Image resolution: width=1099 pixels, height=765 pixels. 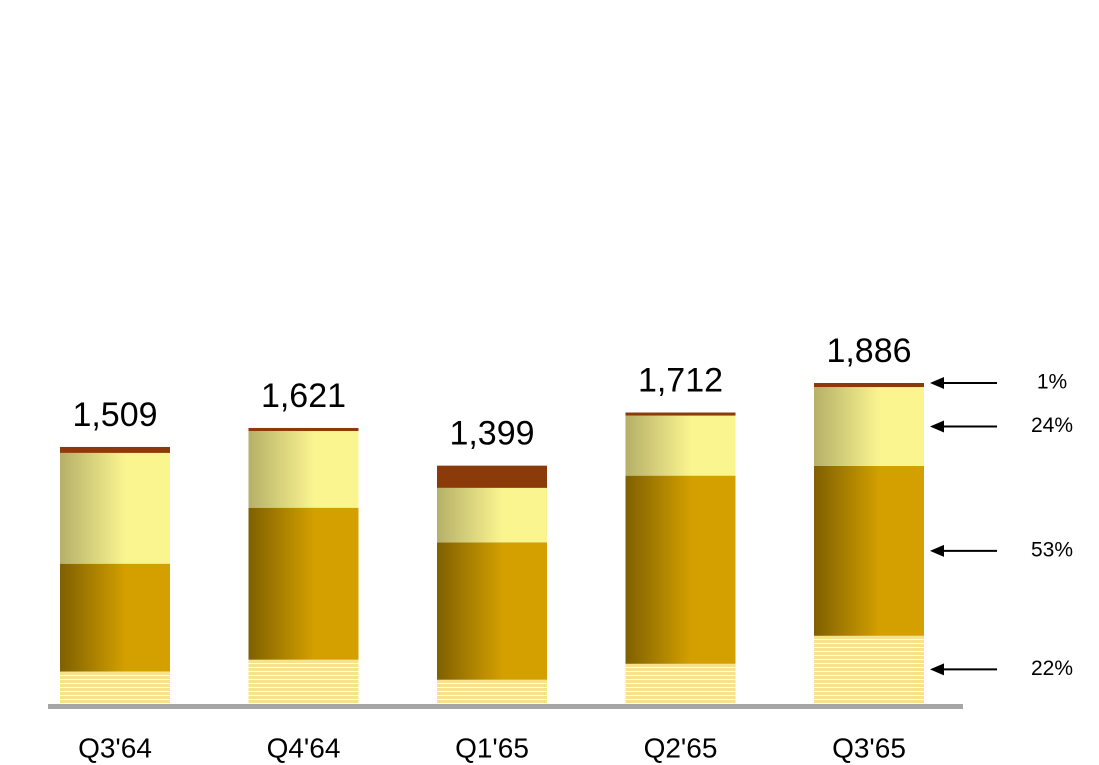 What do you see at coordinates (1052, 668) in the screenshot?
I see `annotation-label: 22%` at bounding box center [1052, 668].